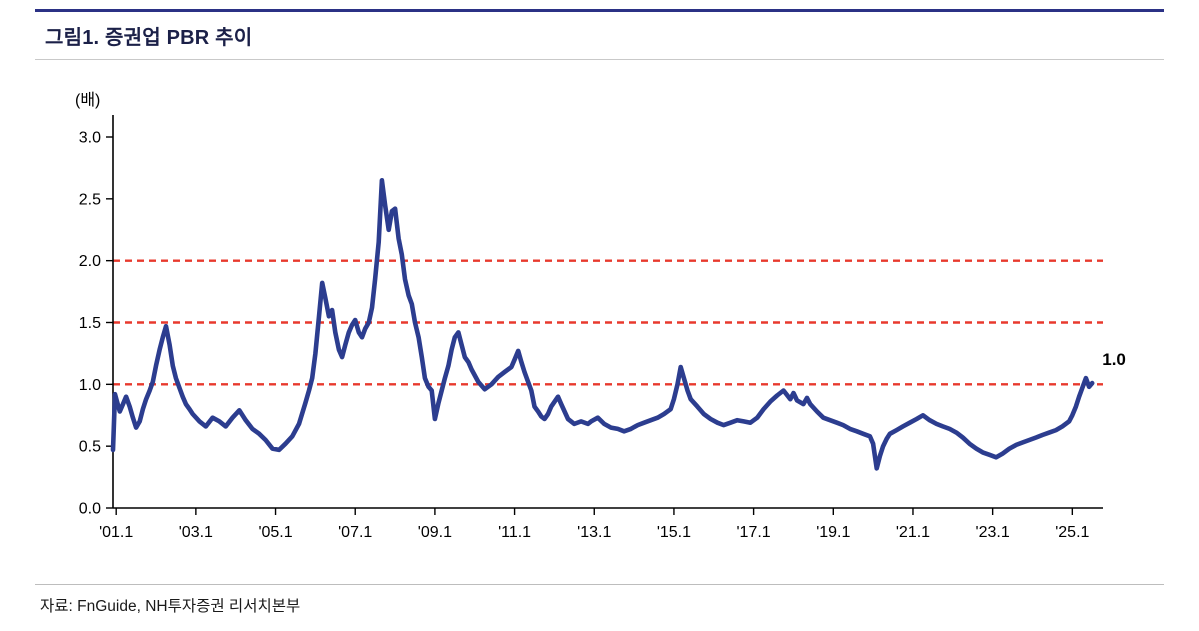 This screenshot has width=1199, height=631. I want to click on y-tick-label: 1.0, so click(90, 385).